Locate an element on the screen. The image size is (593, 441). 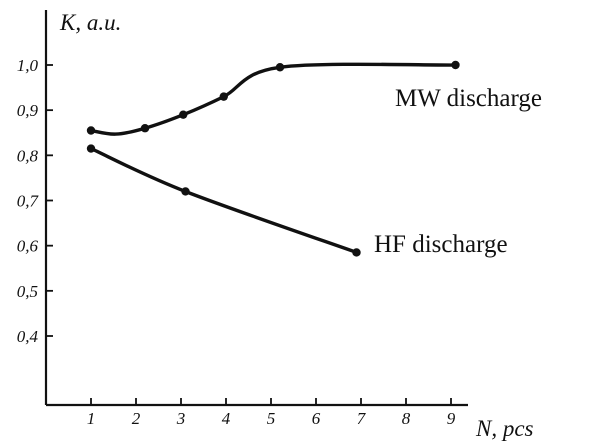
y-tick-label: 0,7 is located at coordinates (28, 201).